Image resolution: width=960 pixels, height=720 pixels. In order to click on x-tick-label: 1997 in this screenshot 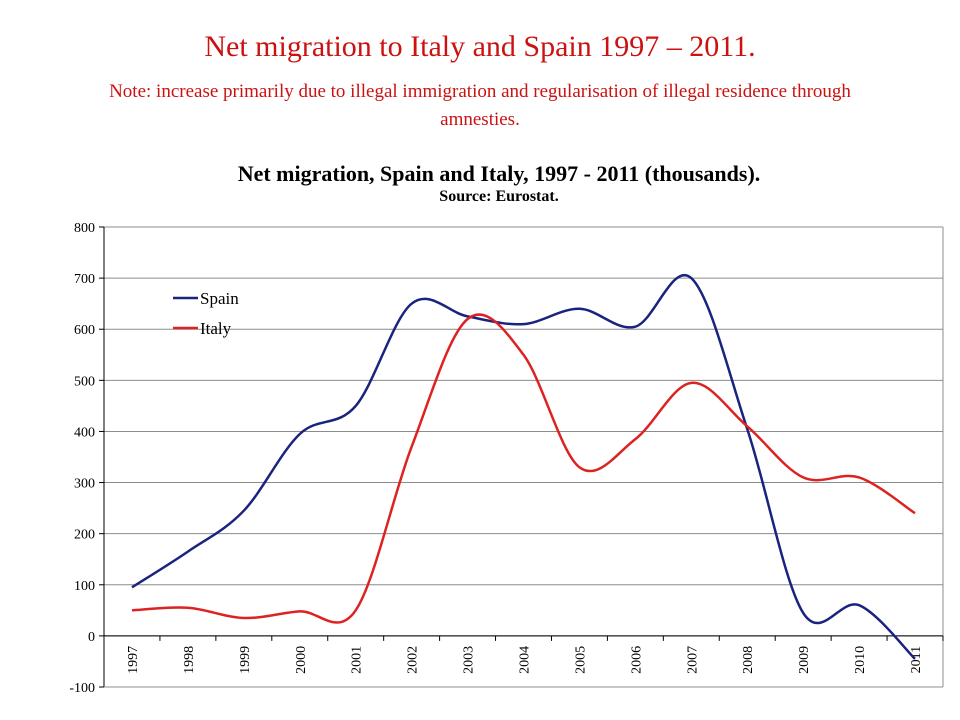, I will do `click(133, 660)`.